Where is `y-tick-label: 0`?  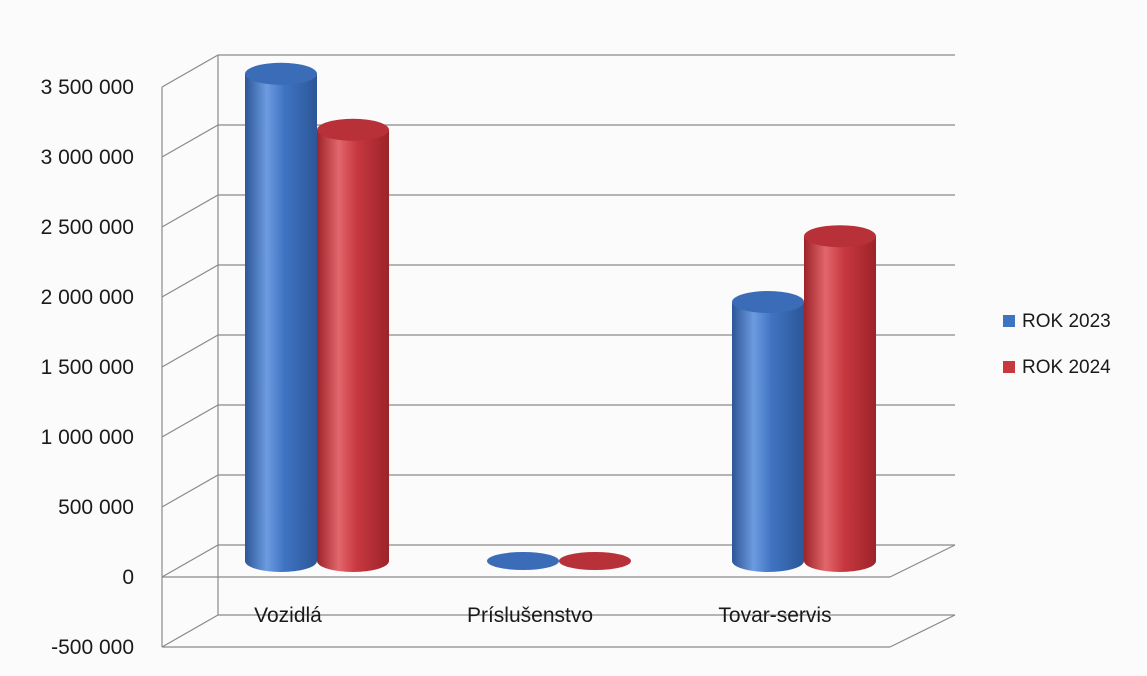
y-tick-label: 0 is located at coordinates (128, 577).